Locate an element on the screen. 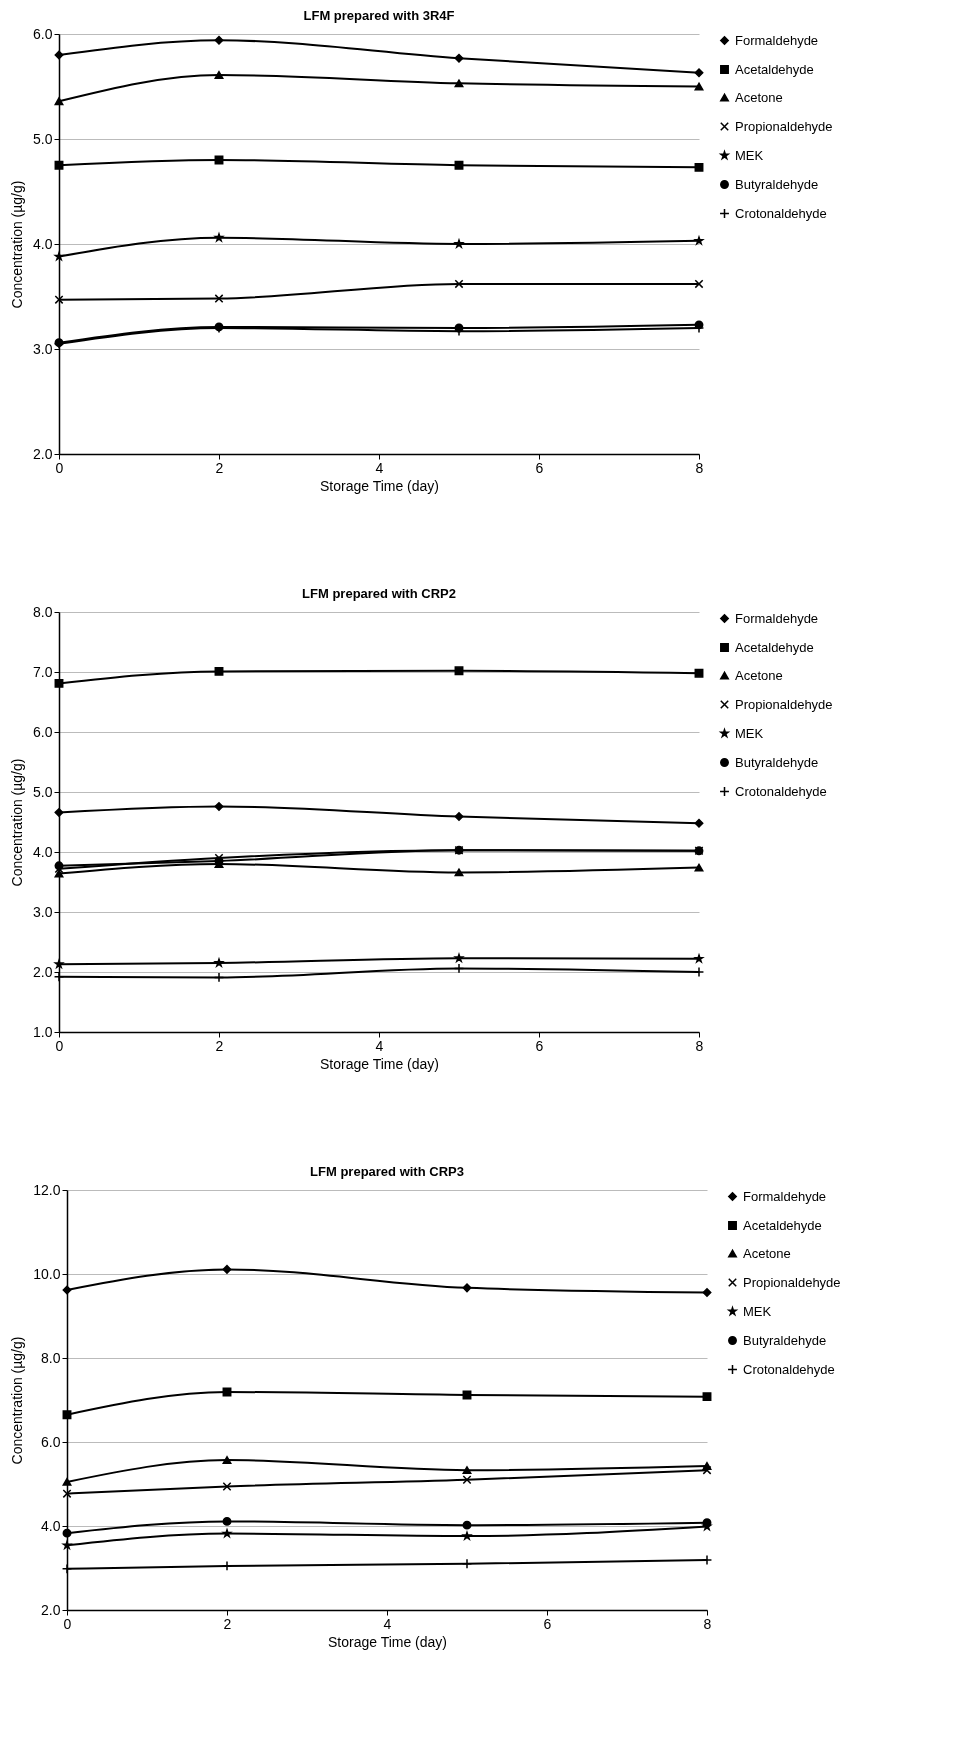  y-tick-label: 10.0 is located at coordinates (47, 1273).